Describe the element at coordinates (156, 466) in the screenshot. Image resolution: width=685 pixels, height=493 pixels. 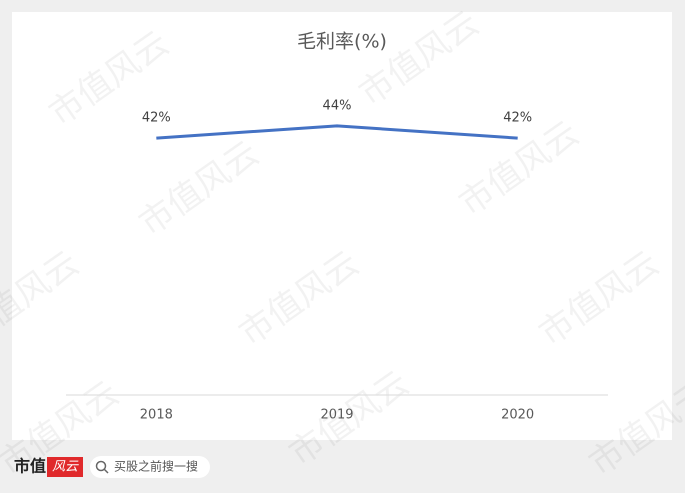
I see `search-text: 买股之前搜一搜` at that location.